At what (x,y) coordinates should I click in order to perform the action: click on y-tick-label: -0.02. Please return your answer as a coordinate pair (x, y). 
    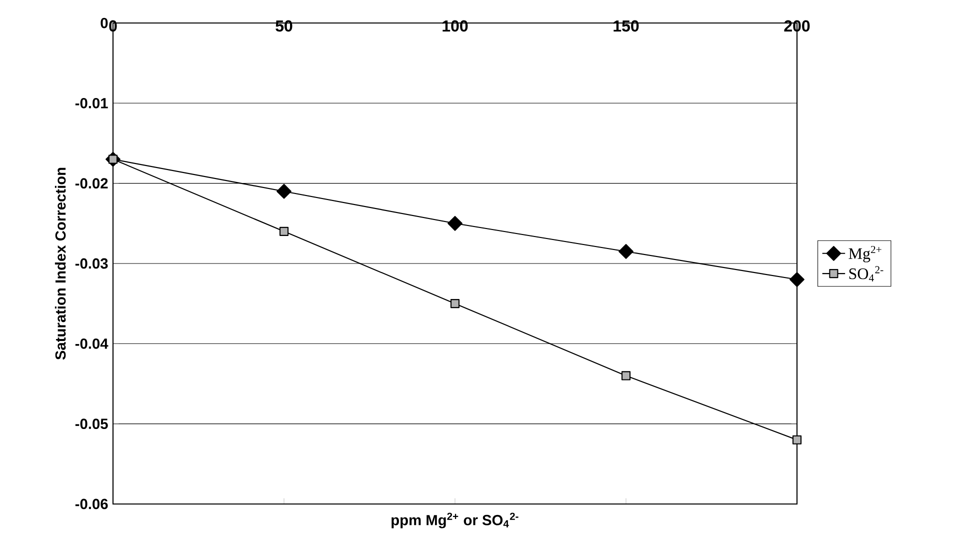
    Looking at the image, I should click on (91, 183).